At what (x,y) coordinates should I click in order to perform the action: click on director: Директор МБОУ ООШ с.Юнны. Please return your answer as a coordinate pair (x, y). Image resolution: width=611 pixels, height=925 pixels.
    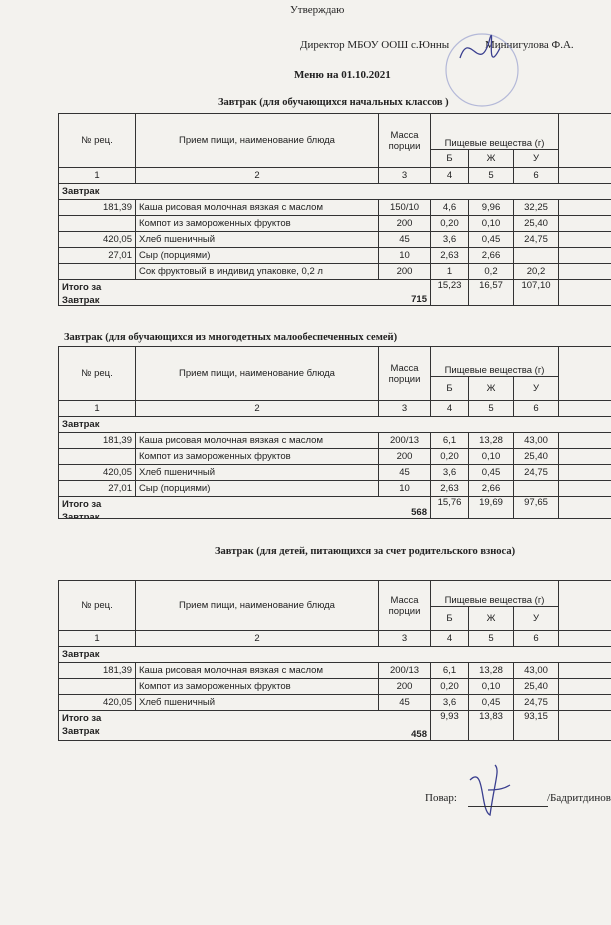
    Looking at the image, I should click on (375, 45).